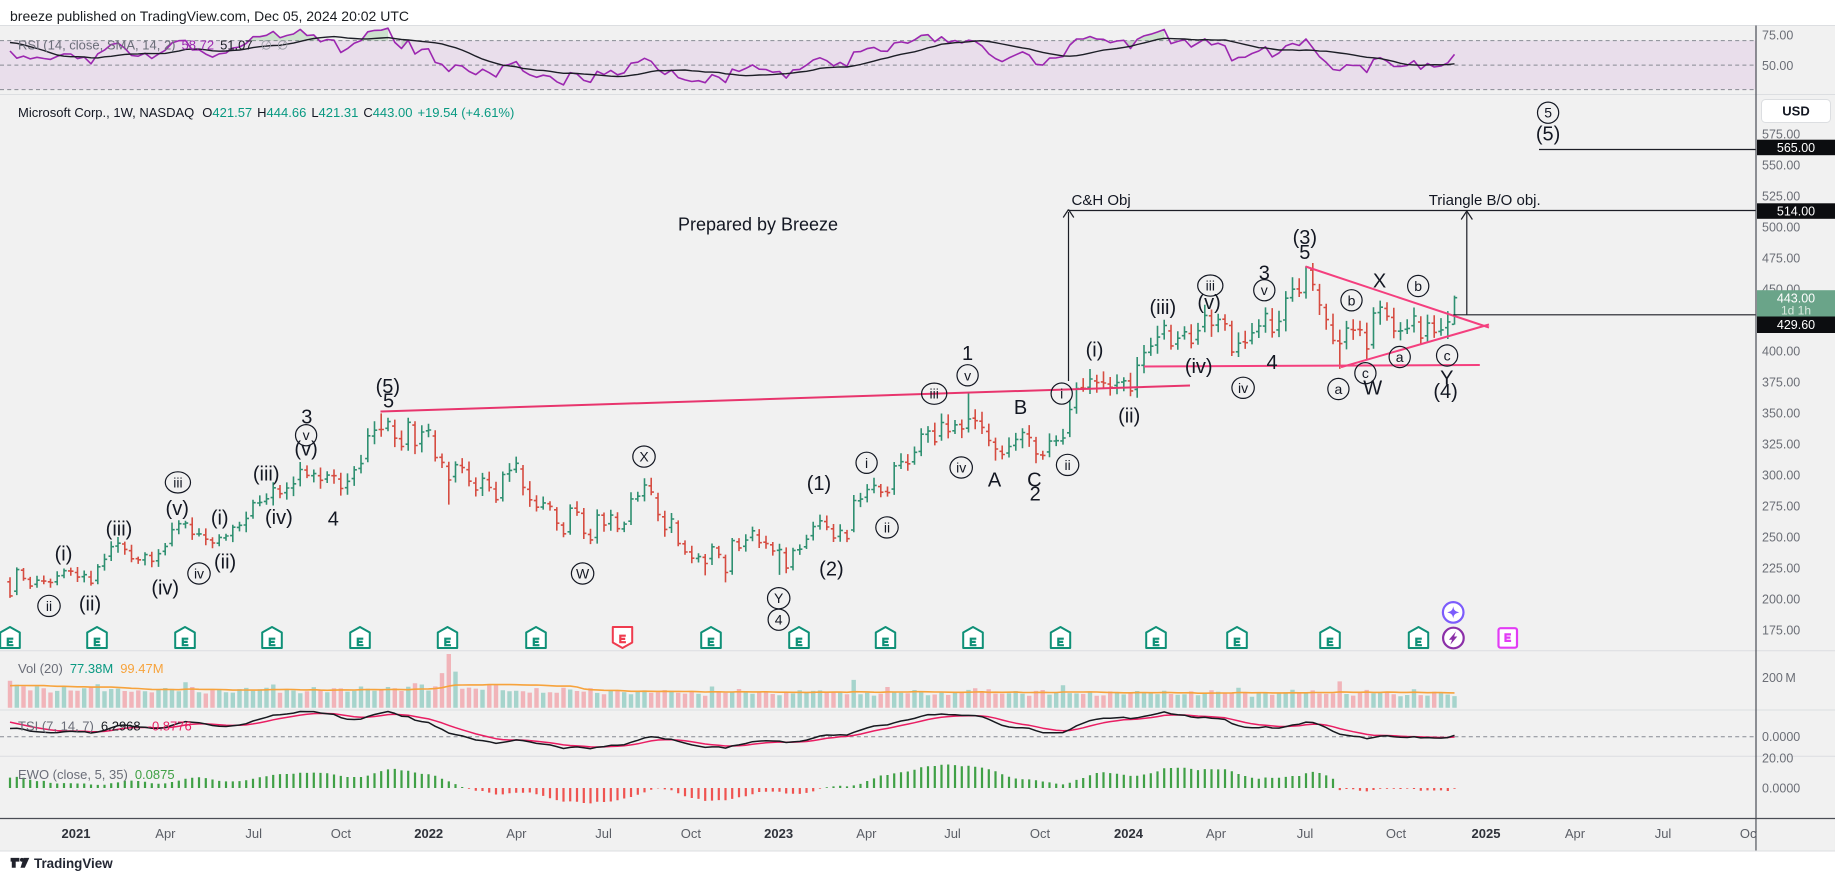 Image resolution: width=1835 pixels, height=886 pixels. I want to click on svg-text: i, so click(1061, 394).